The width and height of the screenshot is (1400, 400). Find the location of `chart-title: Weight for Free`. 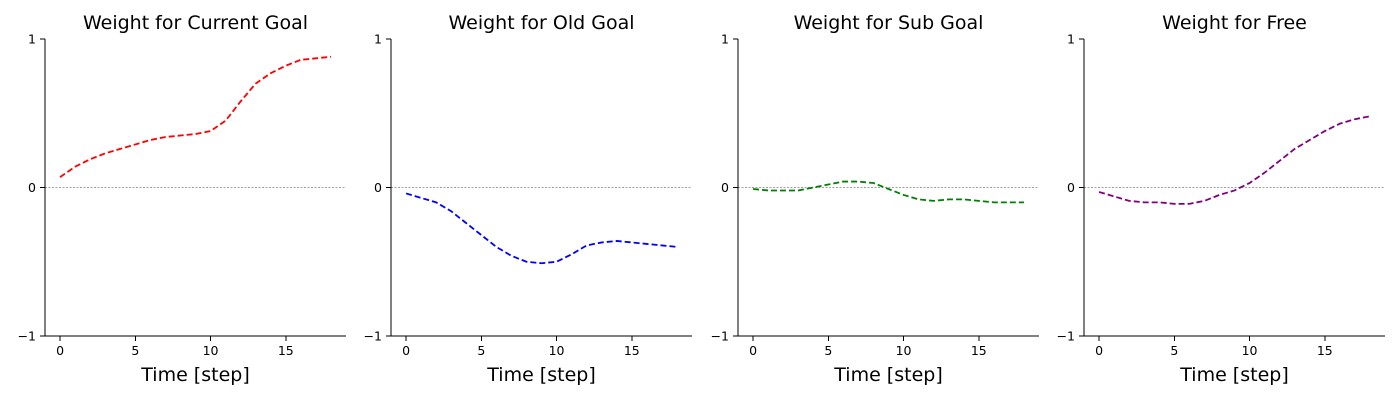

chart-title: Weight for Free is located at coordinates (1234, 23).